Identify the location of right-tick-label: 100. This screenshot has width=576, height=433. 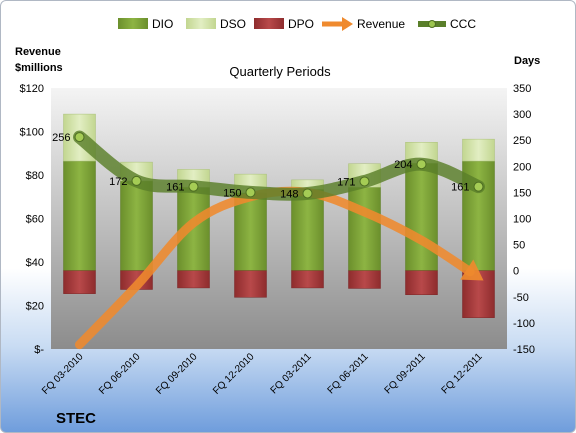
(522, 220).